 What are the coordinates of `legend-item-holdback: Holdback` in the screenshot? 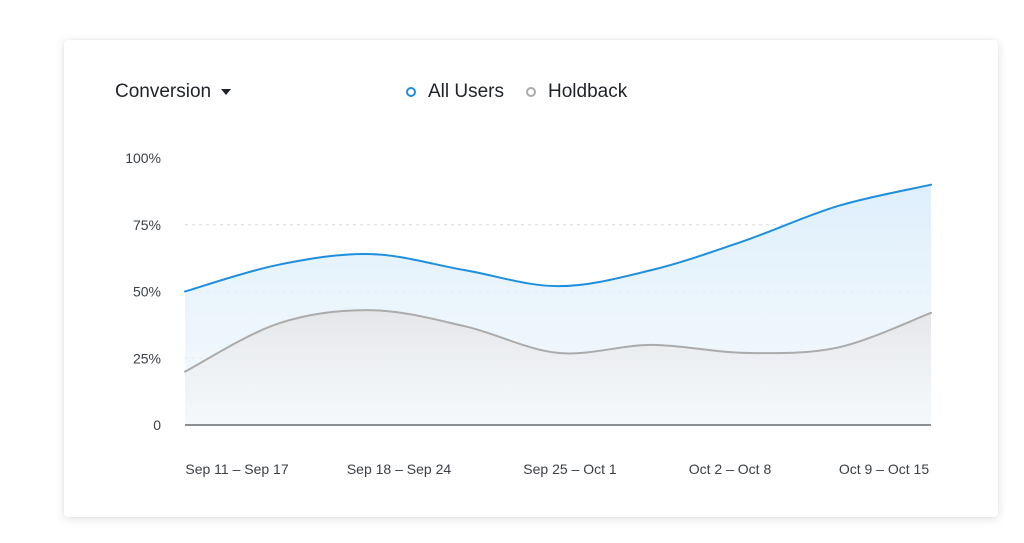 It's located at (576, 92).